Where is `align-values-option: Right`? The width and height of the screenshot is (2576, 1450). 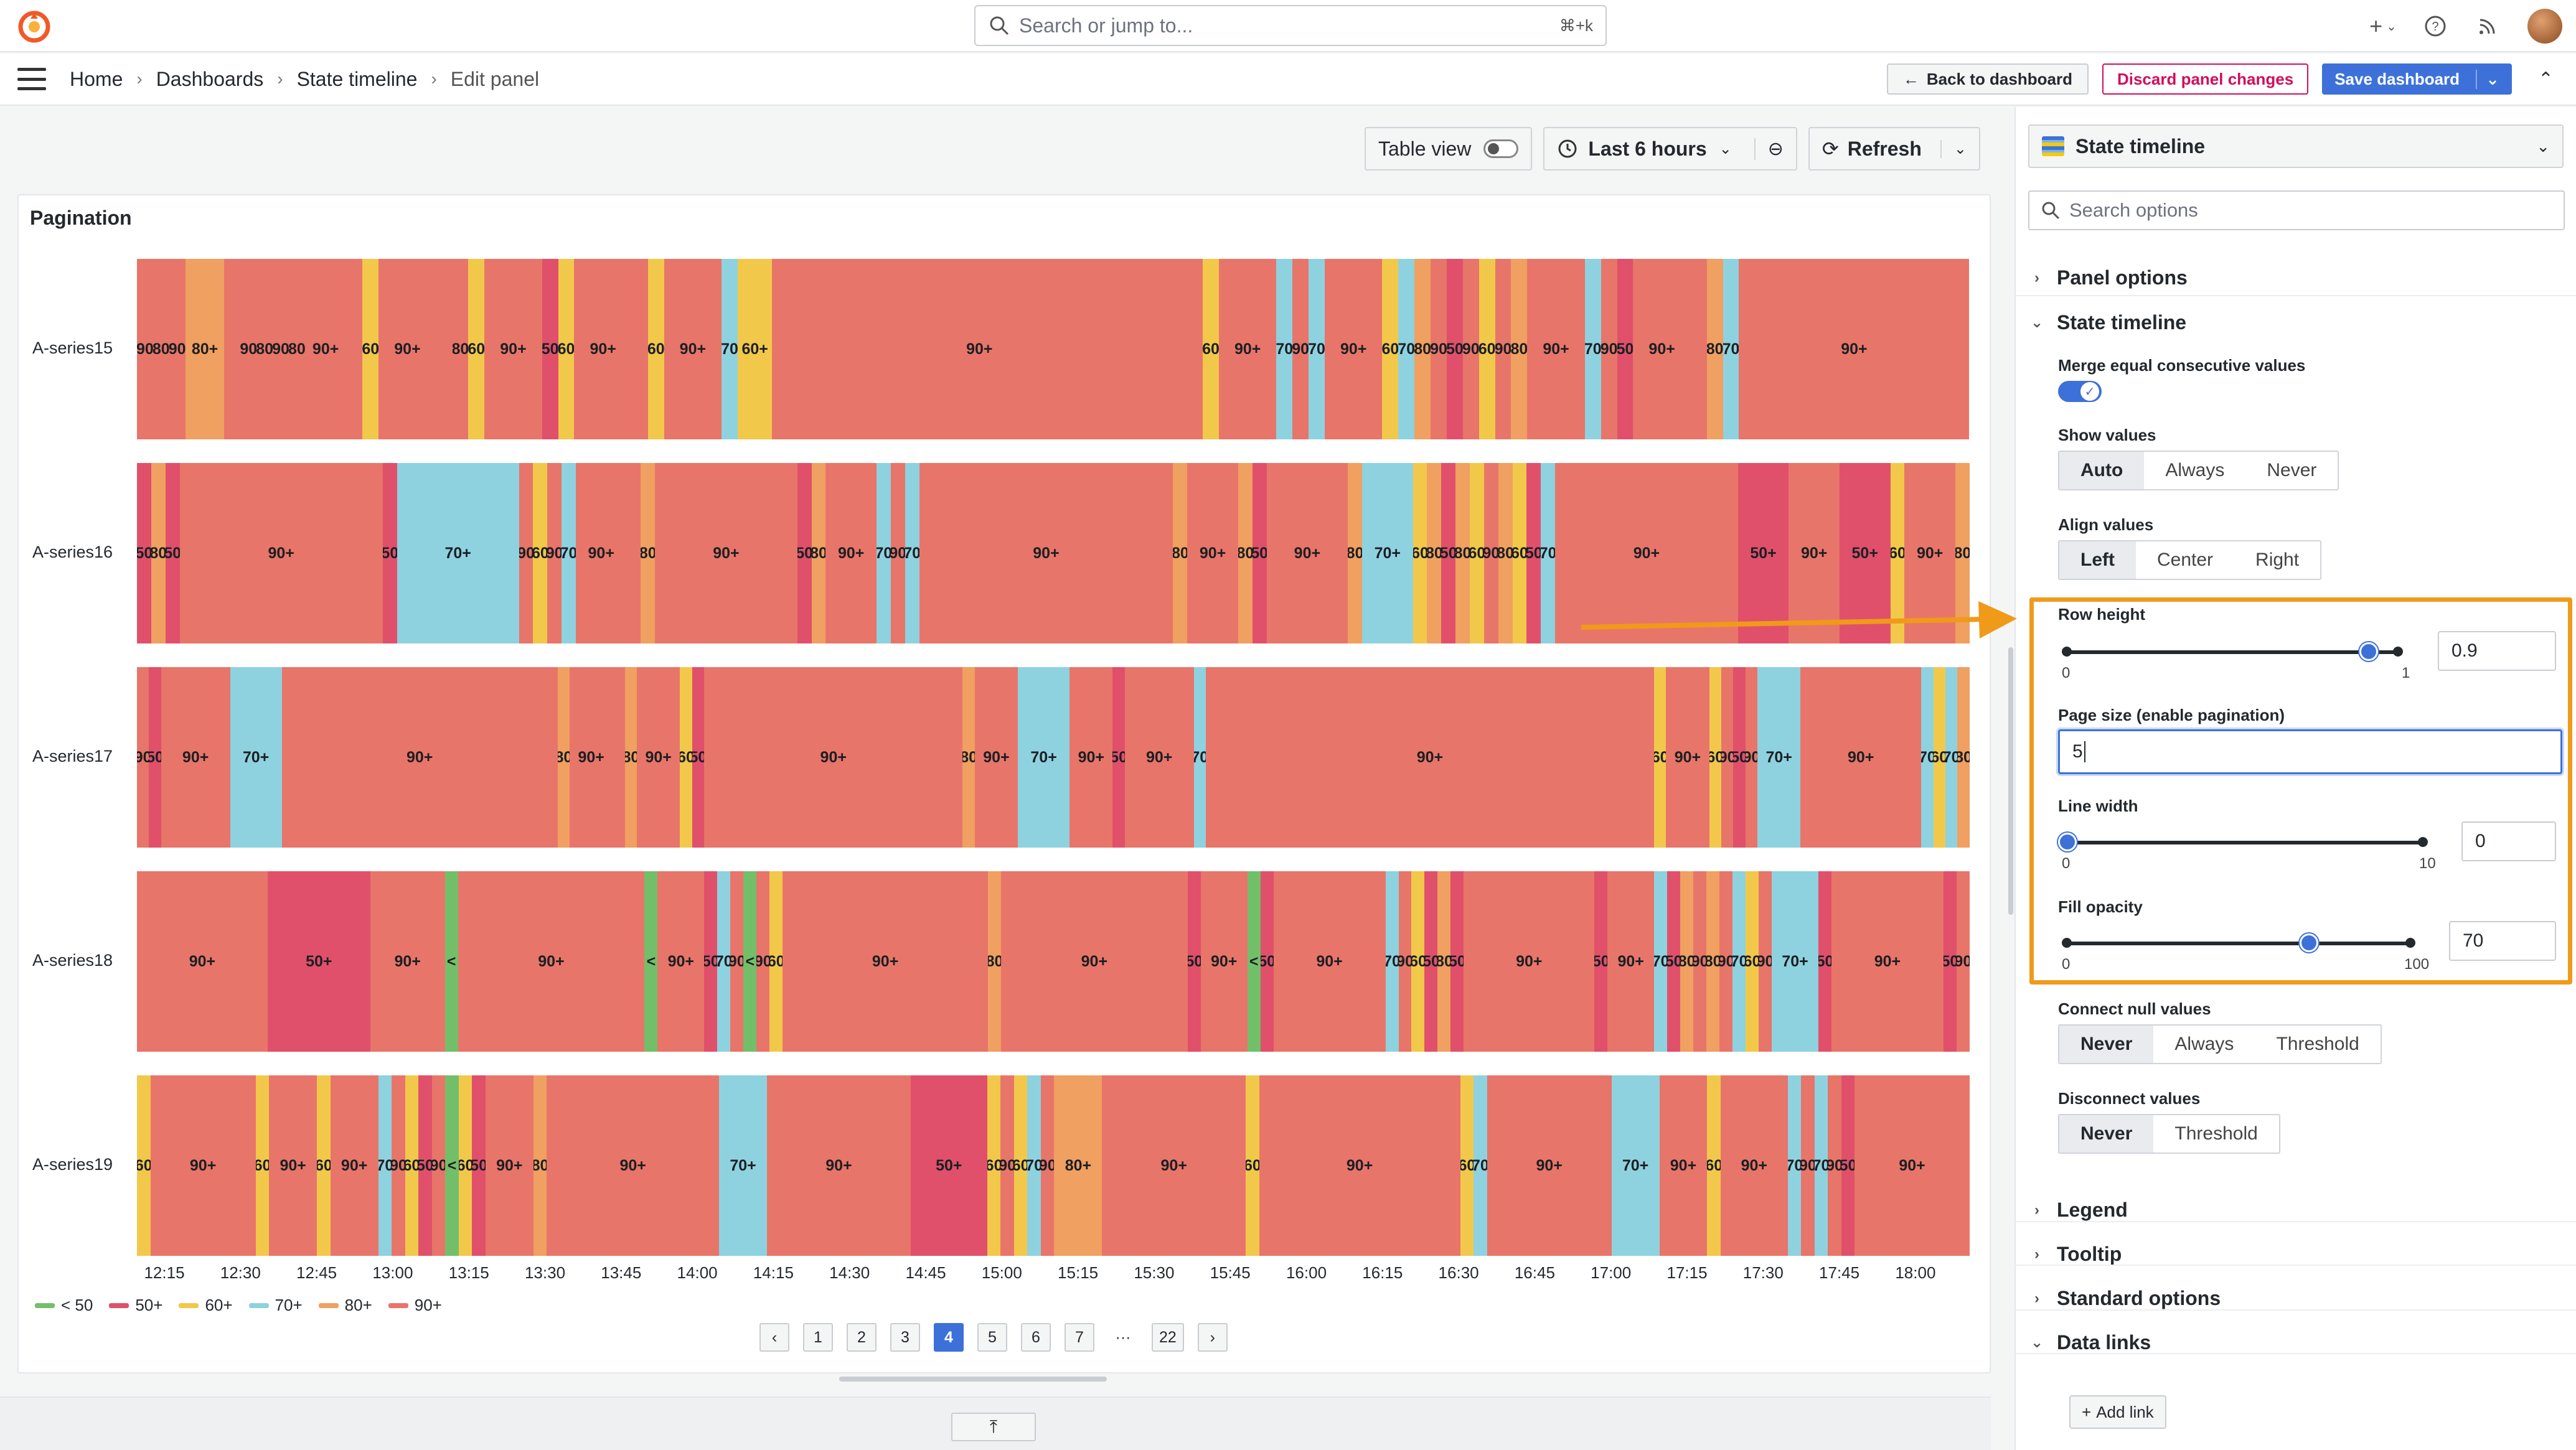 align-values-option: Right is located at coordinates (2277, 560).